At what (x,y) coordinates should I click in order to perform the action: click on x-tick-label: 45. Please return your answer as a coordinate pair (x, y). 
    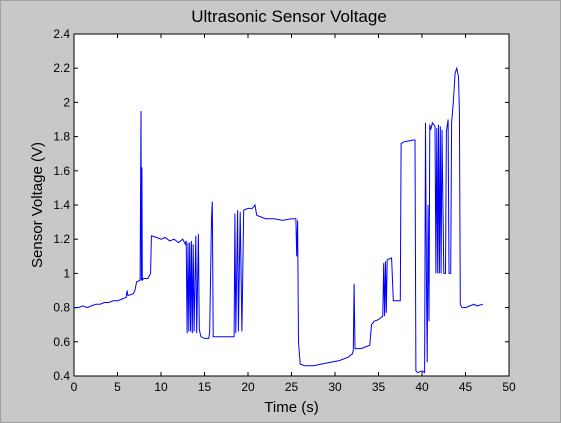
    Looking at the image, I should click on (466, 387).